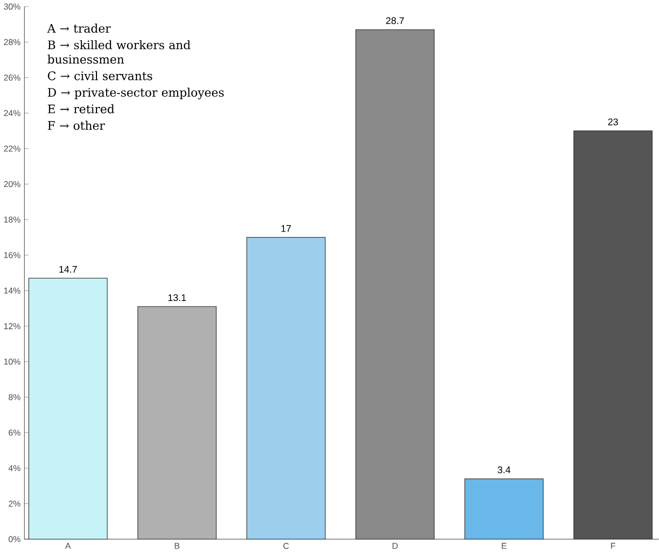 The height and width of the screenshot is (553, 659). I want to click on data-label: 28.7, so click(395, 21).